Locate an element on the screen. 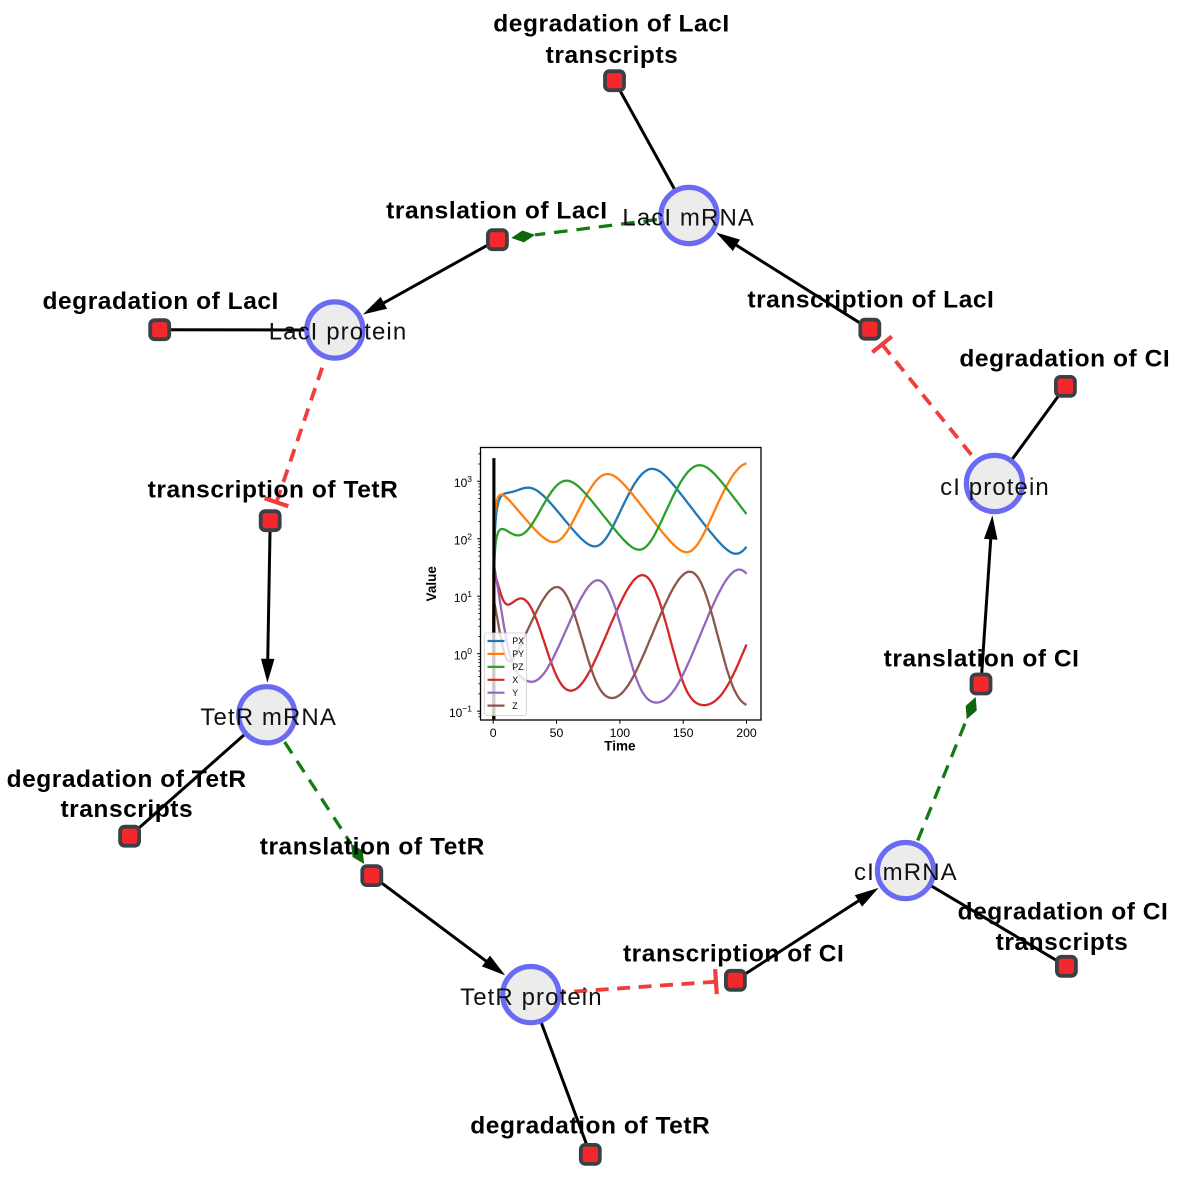  svg-text: 0 is located at coordinates (493, 733).